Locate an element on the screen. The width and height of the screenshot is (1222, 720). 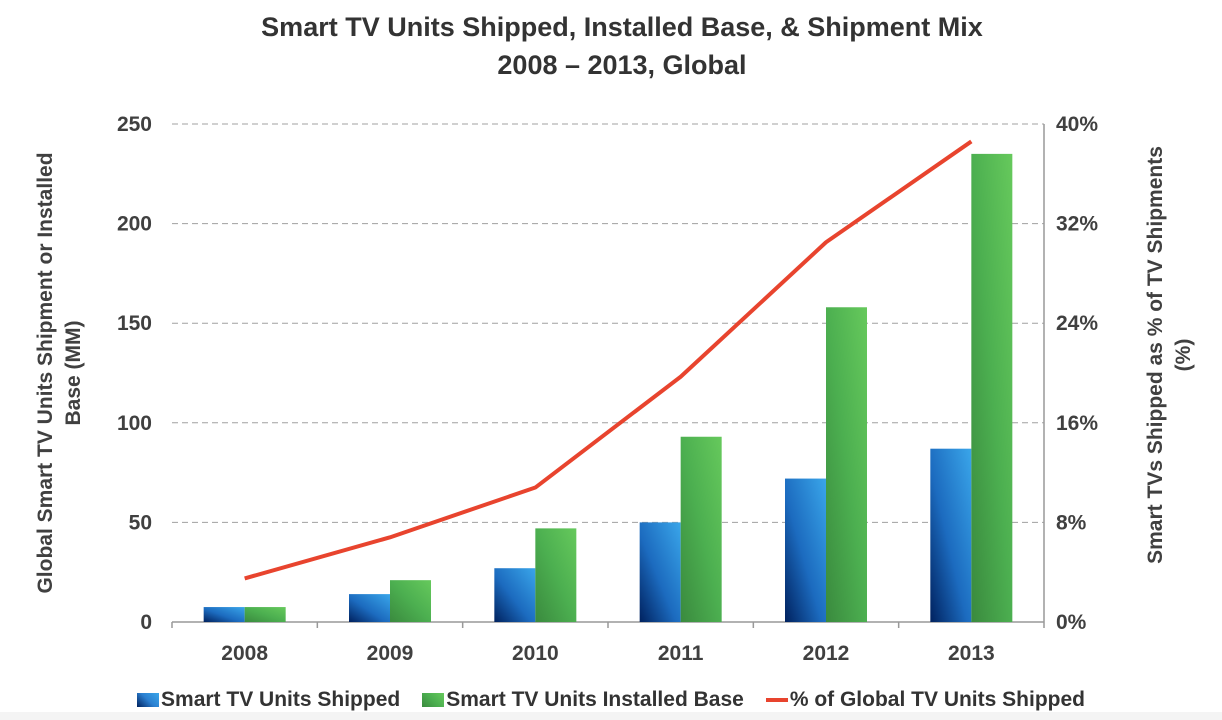
y-left-tick-label: 0 is located at coordinates (146, 622).